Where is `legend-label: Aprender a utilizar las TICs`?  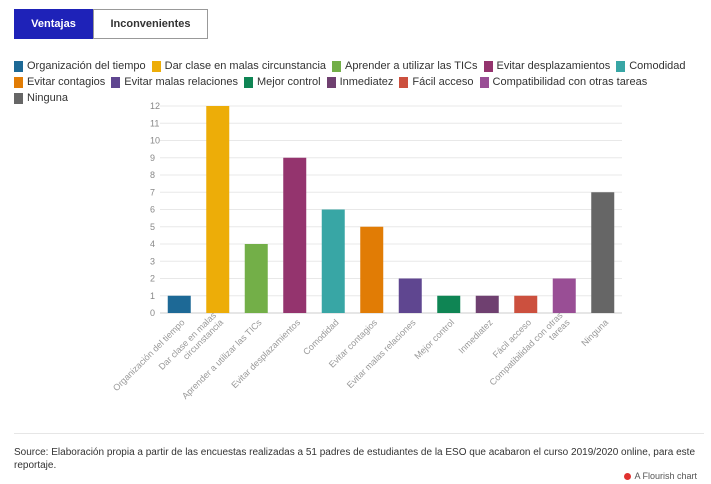
legend-label: Aprender a utilizar las TICs is located at coordinates (411, 66).